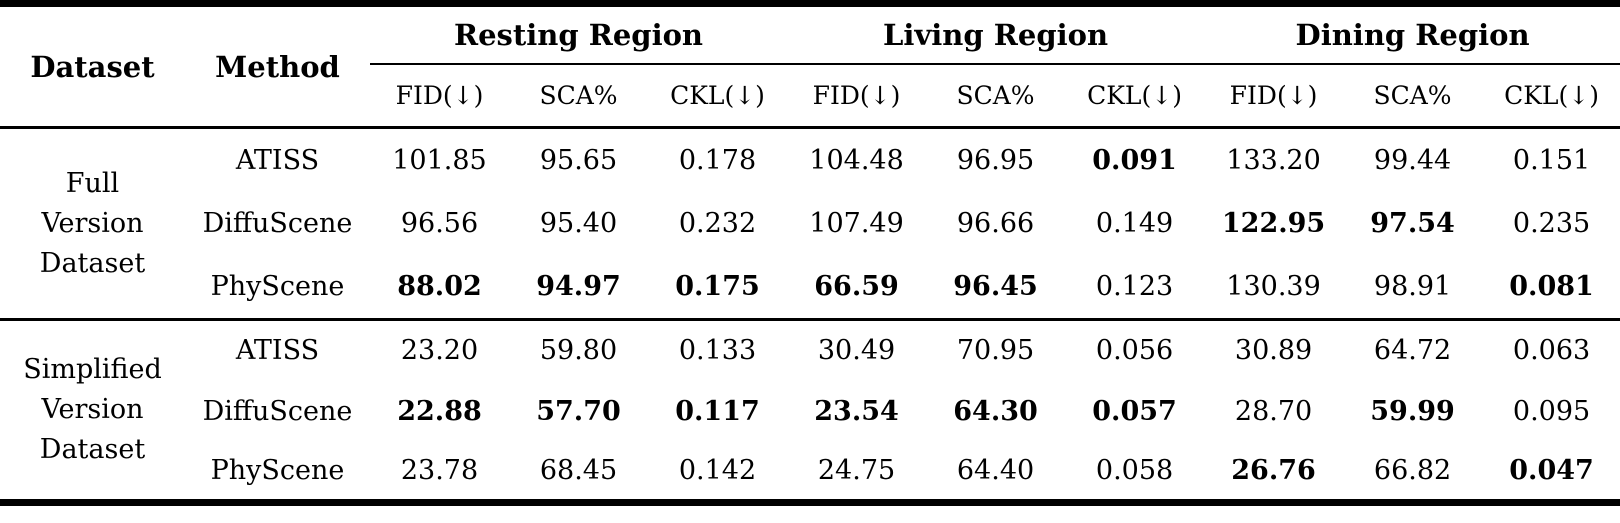 This screenshot has width=1620, height=523. Describe the element at coordinates (1273, 470) in the screenshot. I see `value-cell-best: 26.76` at that location.